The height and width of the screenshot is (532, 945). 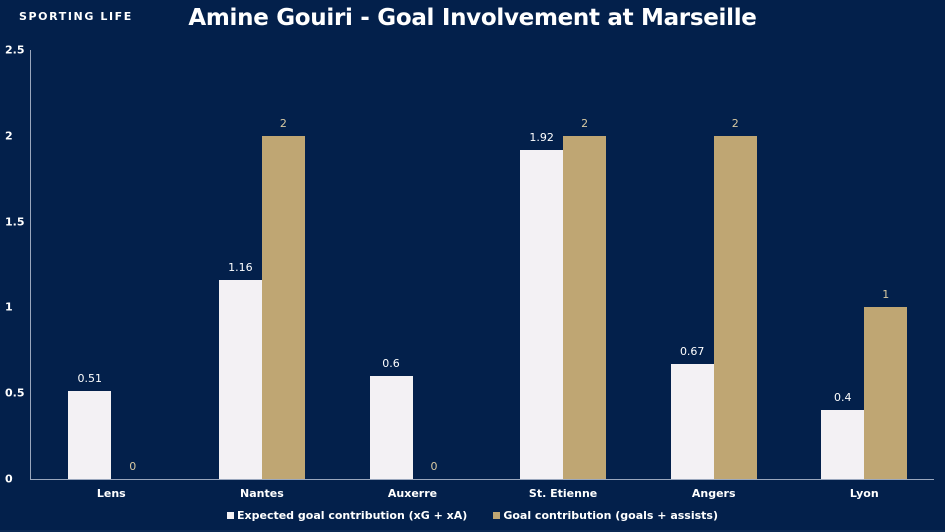 I want to click on x-category-label: Lens, so click(x=111, y=493).